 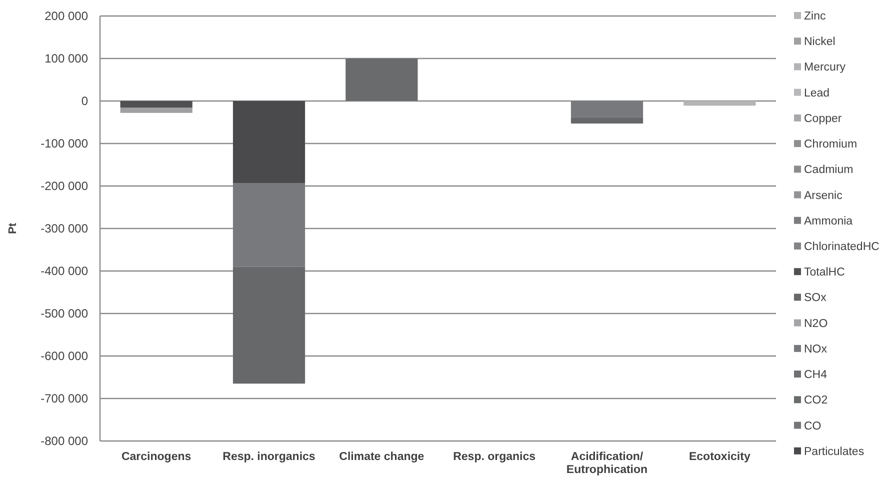 I want to click on legend-label: CO2, so click(x=816, y=400).